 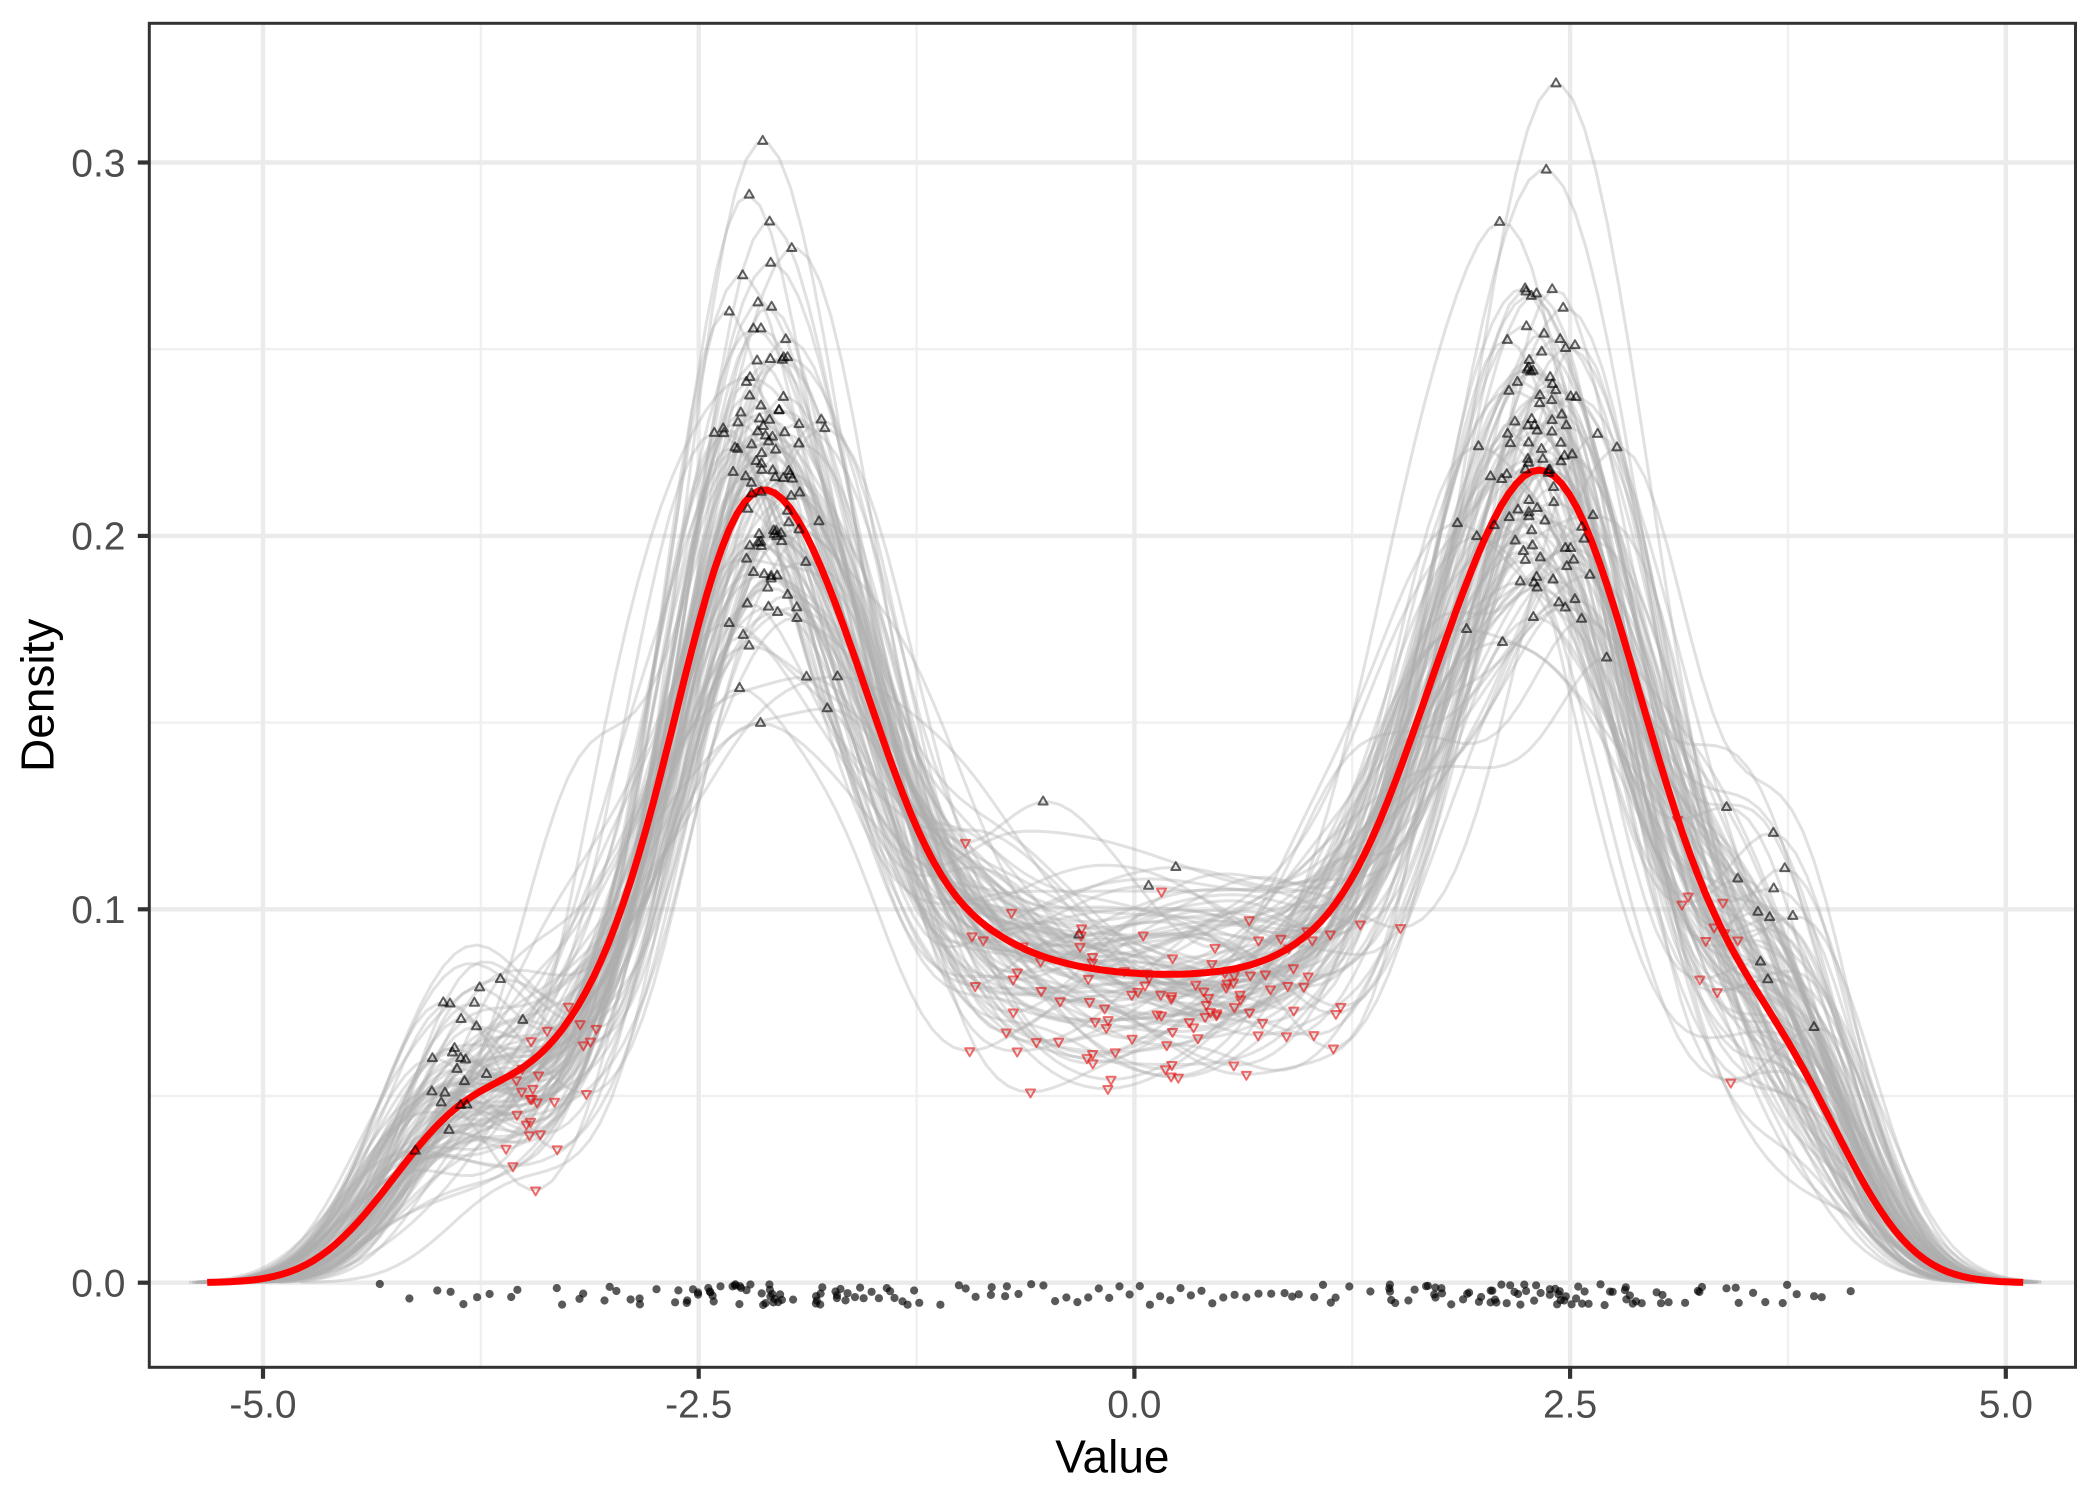 What do you see at coordinates (262, 1404) in the screenshot?
I see `svg-text: -5.0` at bounding box center [262, 1404].